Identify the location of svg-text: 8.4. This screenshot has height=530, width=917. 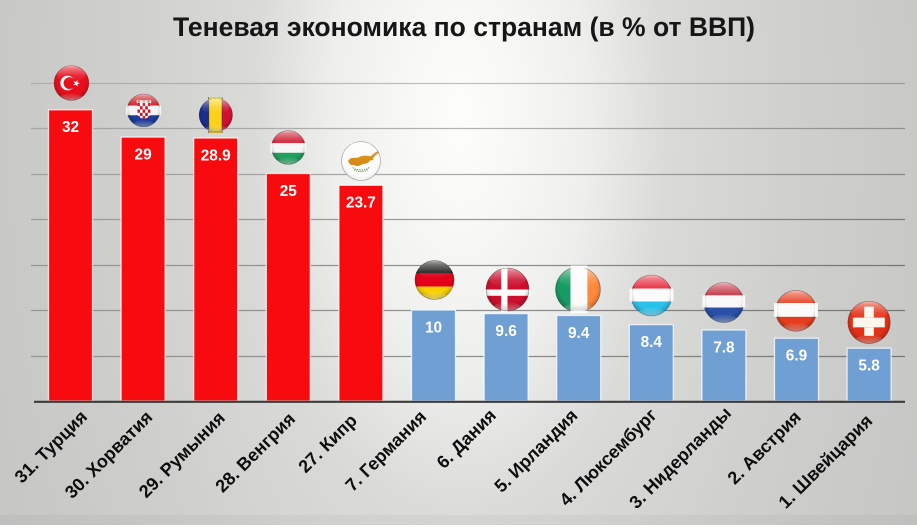
(652, 342).